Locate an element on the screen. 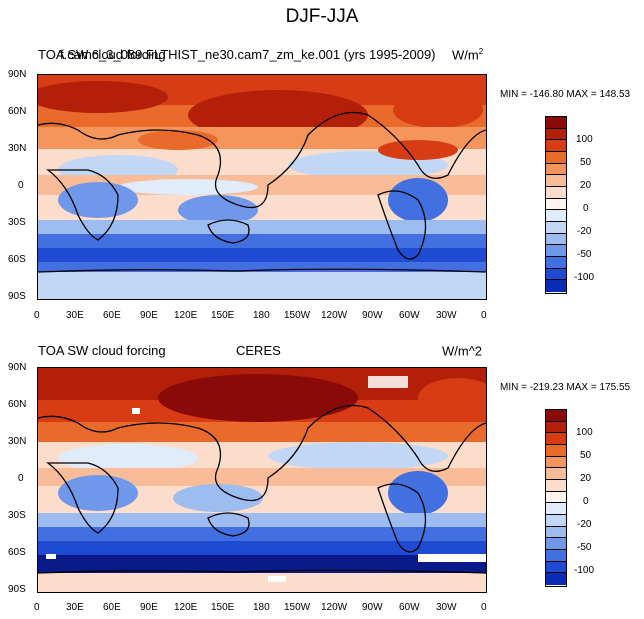 The image size is (644, 619). panel-2-stats: MIN = -219.23 MAX = 175.55 is located at coordinates (565, 387).